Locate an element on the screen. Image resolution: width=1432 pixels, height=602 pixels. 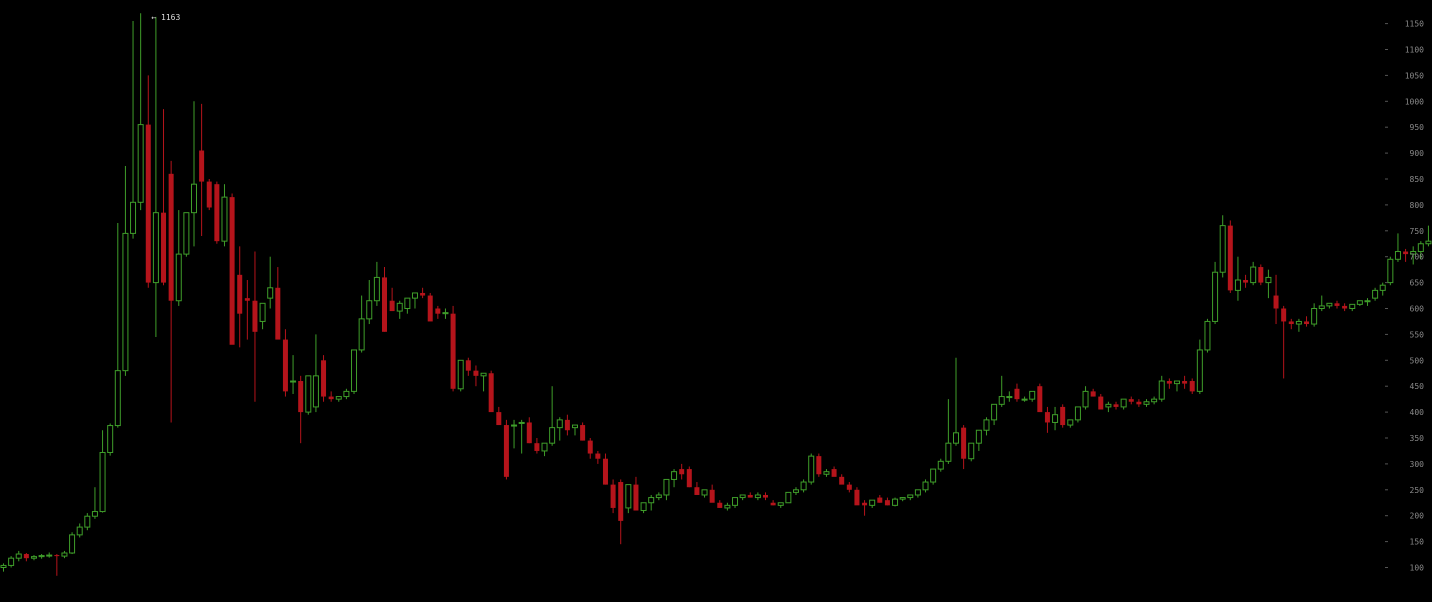
y-tick-label: 1150 is located at coordinates (1414, 24).